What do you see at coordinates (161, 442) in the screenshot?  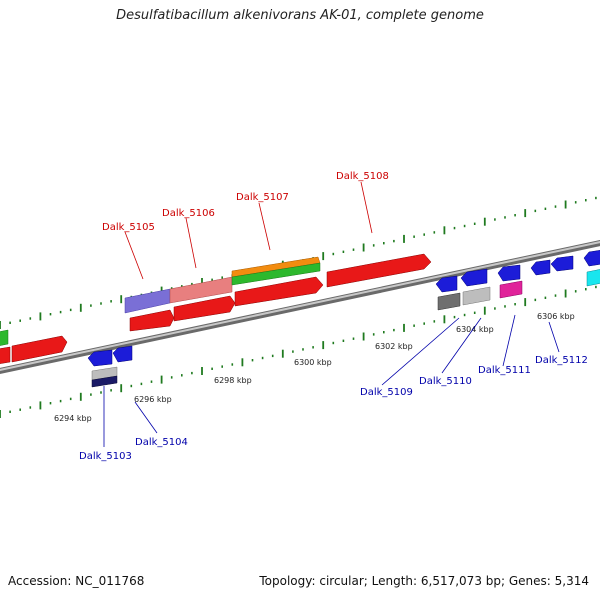 I see `gene-label-dalk-5104: Dalk_5104` at bounding box center [161, 442].